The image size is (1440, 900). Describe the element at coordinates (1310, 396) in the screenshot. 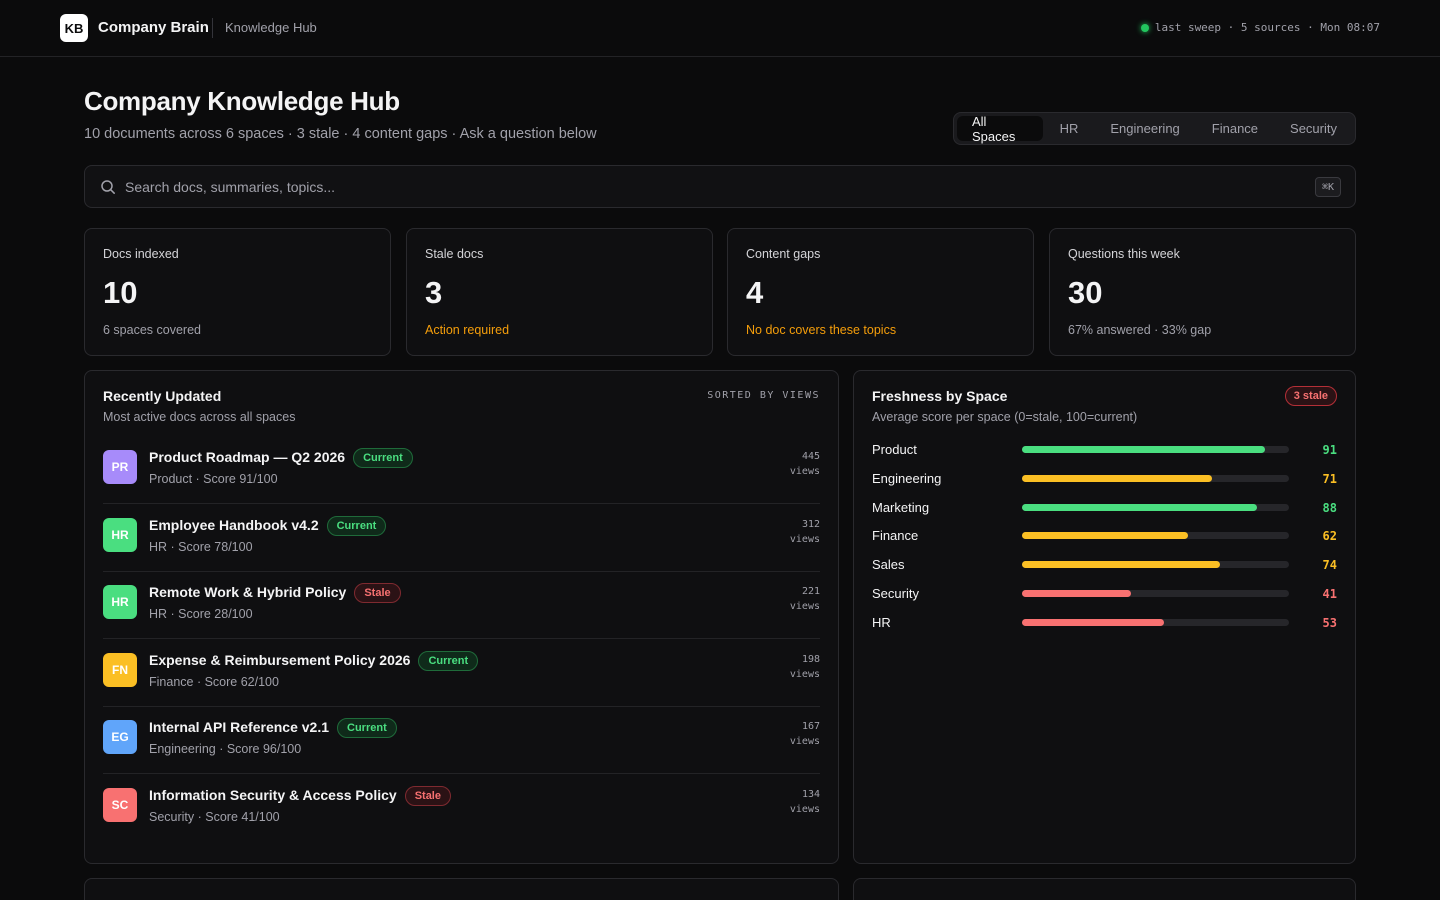

I see `stale-count-badge: 3 stale` at that location.